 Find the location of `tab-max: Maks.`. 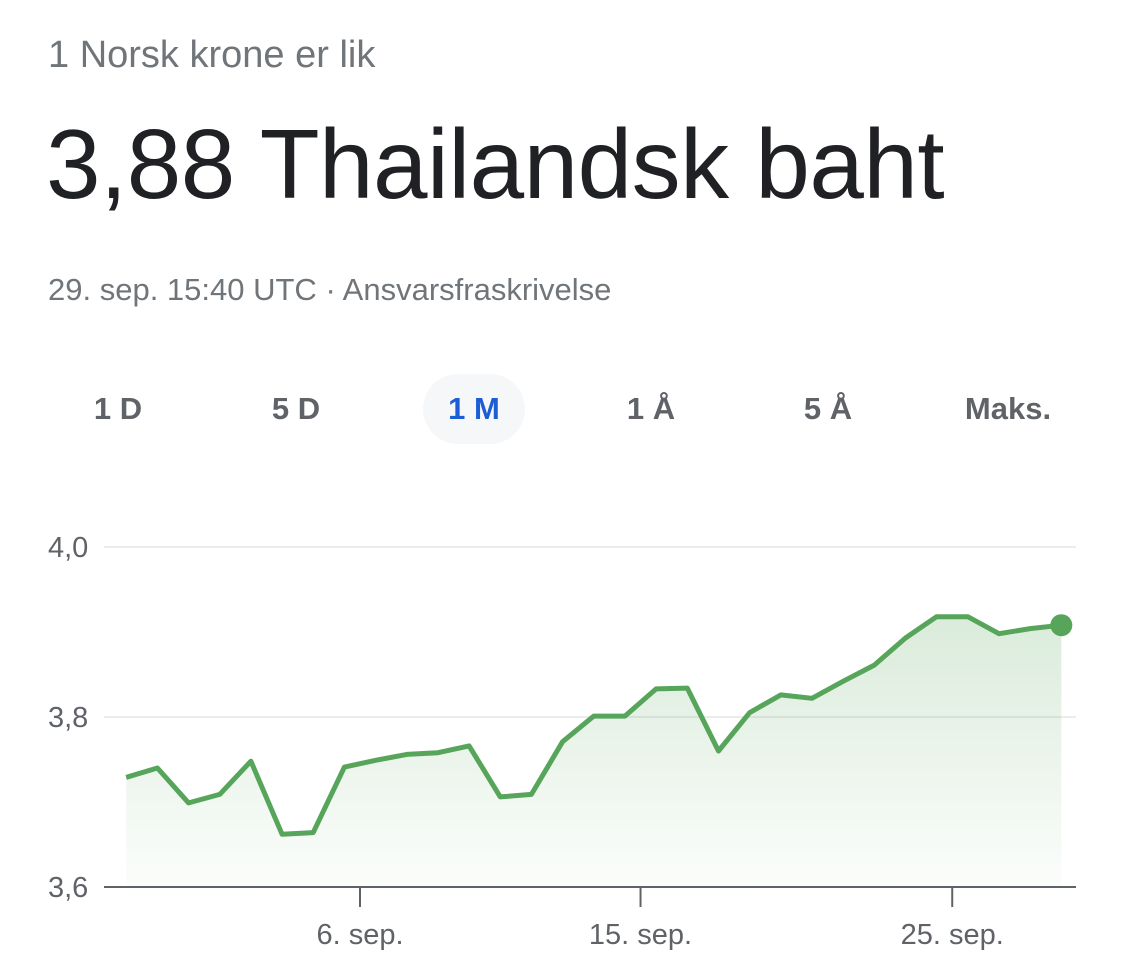

tab-max: Maks. is located at coordinates (1008, 408).